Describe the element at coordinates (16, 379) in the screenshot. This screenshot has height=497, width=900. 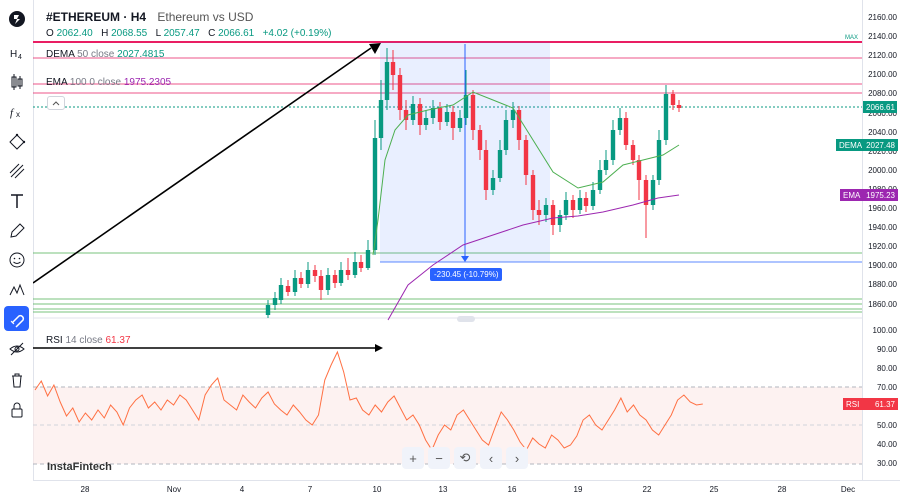
I see `trash-icon` at that location.